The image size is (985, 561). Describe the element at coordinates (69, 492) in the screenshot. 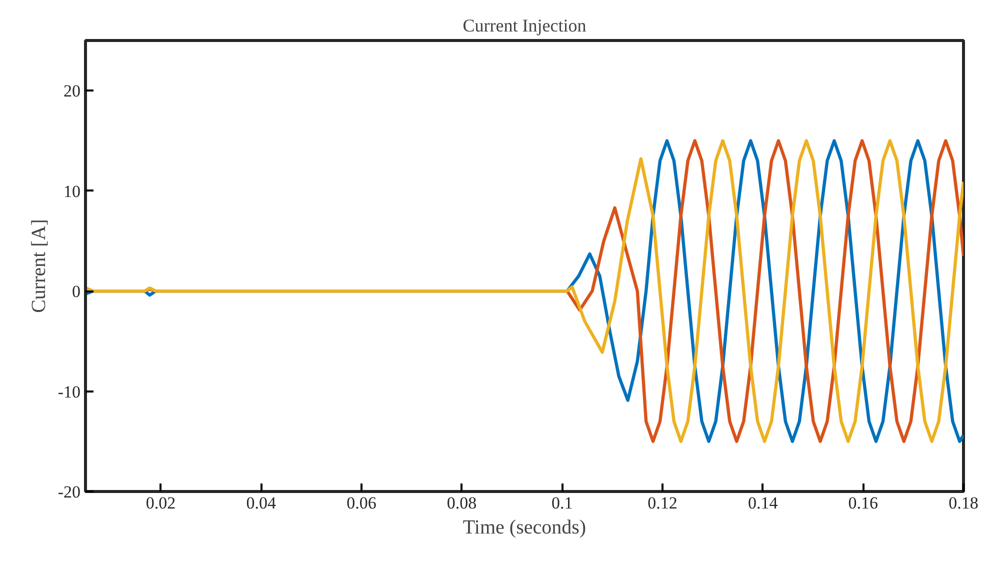

I see `y-tick-label: -20` at that location.